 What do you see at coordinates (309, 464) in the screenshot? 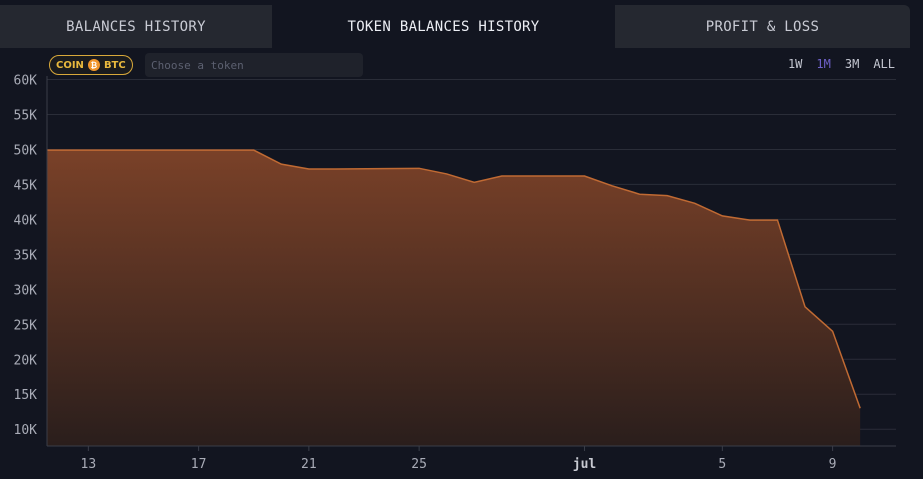
I see `x-tick-label: 21` at bounding box center [309, 464].